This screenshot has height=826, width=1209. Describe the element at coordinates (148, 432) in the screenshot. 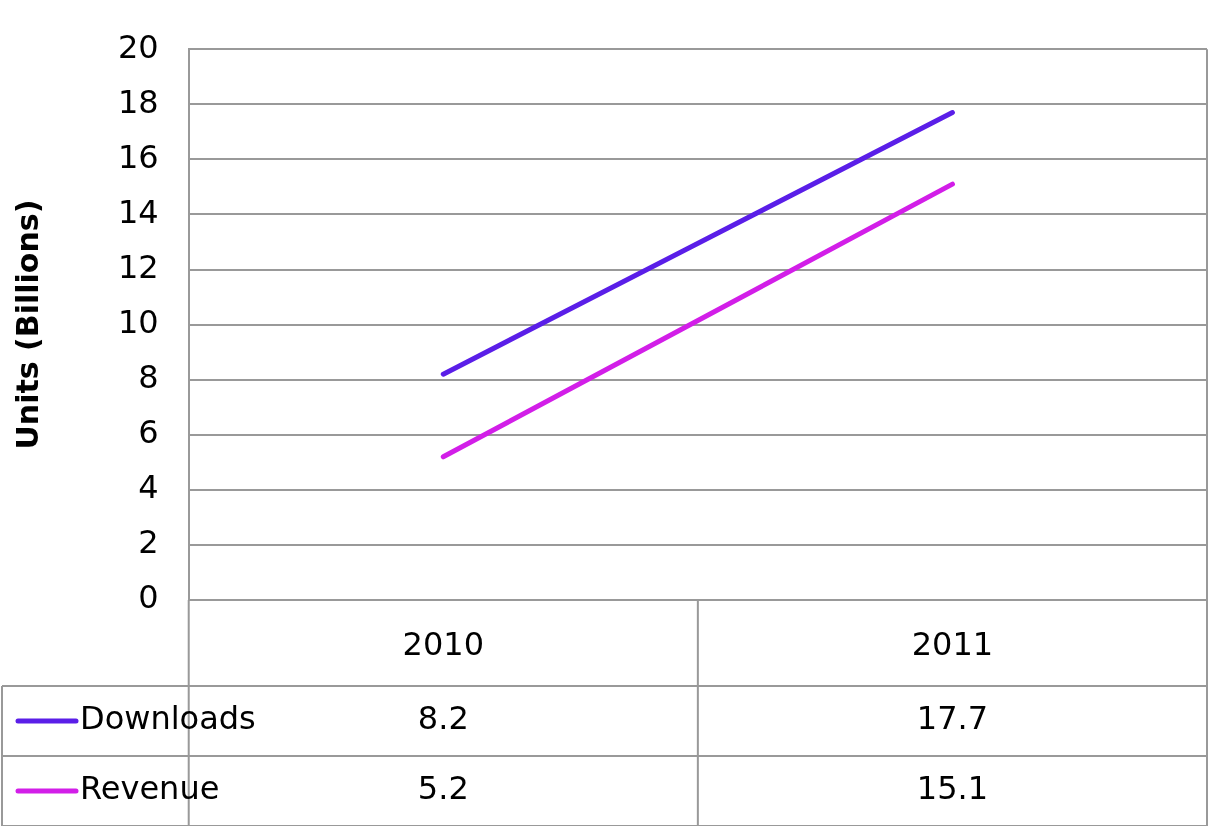

I see `y-tick-label: 6` at that location.